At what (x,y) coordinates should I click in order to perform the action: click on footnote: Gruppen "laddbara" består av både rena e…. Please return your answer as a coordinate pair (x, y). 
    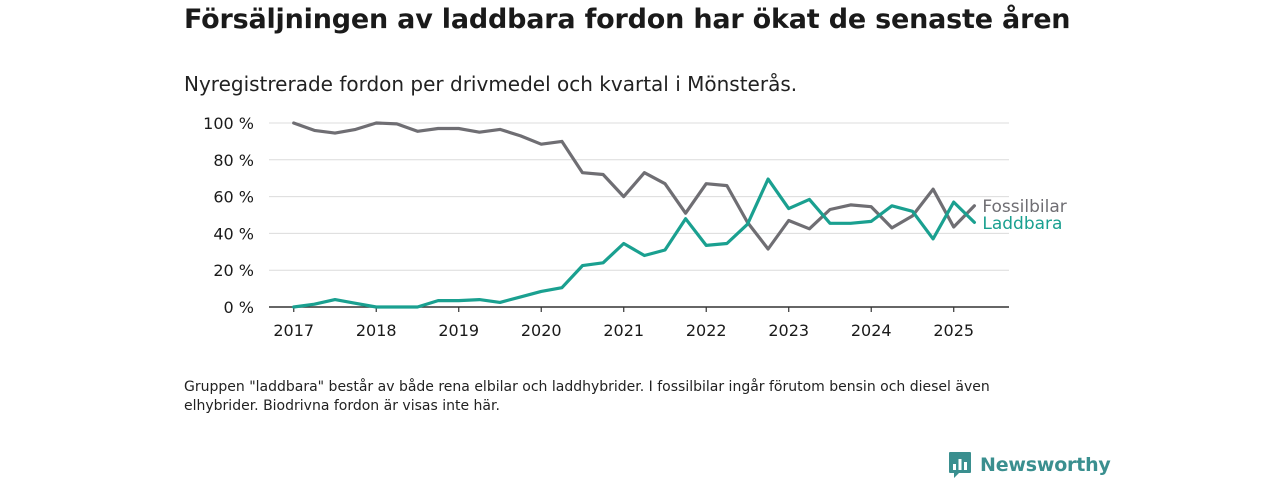
    Looking at the image, I should click on (587, 396).